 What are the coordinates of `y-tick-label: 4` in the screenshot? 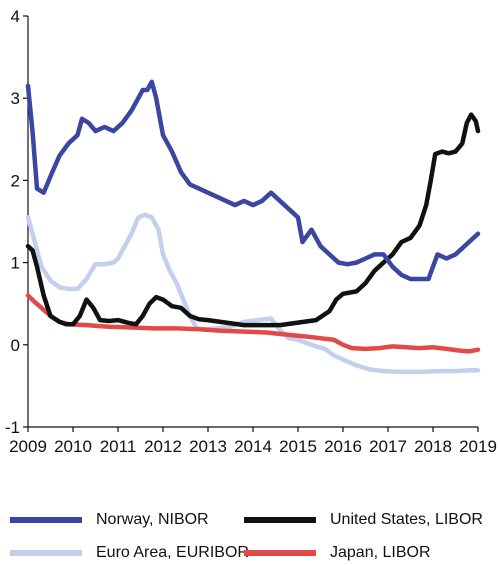 It's located at (15, 16).